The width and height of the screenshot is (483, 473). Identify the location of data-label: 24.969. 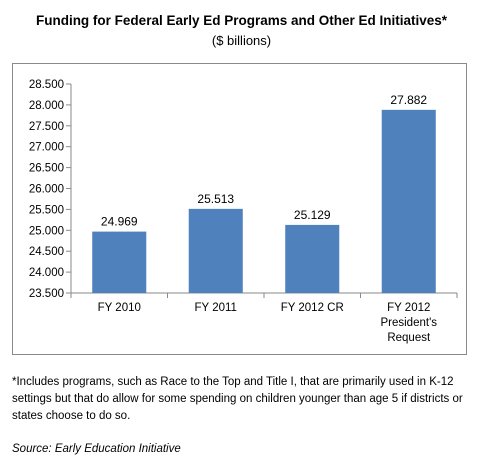
(119, 222).